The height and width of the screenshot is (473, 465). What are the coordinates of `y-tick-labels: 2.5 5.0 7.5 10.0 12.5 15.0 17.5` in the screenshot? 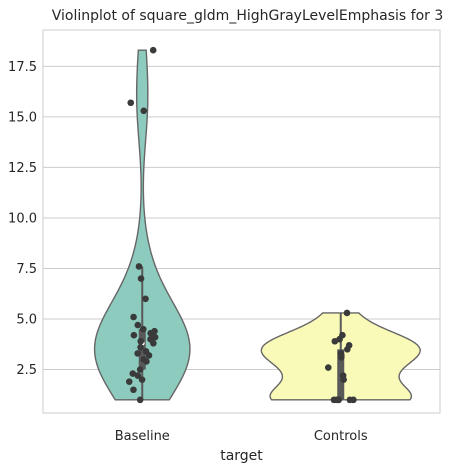 It's located at (22, 219).